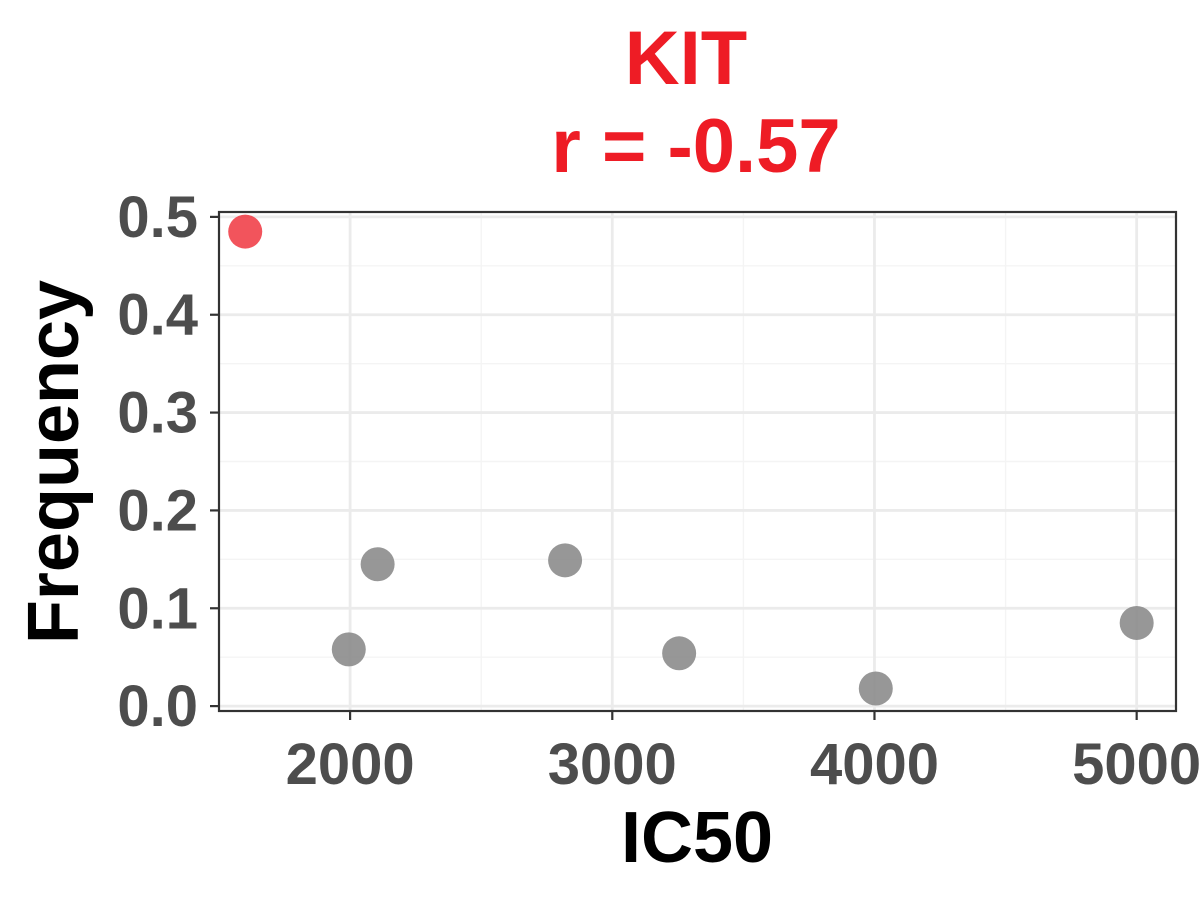  Describe the element at coordinates (350, 764) in the screenshot. I see `x-tick-label: 2000` at that location.